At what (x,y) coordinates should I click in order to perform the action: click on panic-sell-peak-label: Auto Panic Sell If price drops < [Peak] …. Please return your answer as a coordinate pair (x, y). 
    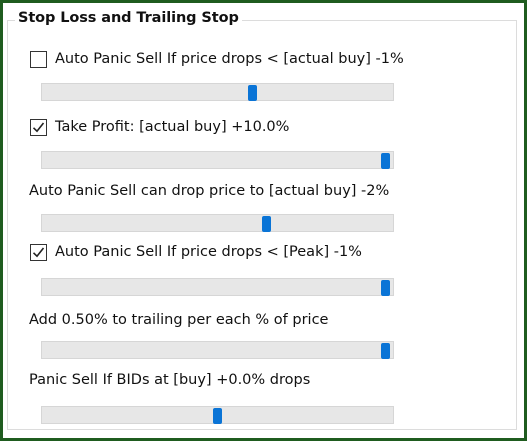
    Looking at the image, I should click on (208, 252).